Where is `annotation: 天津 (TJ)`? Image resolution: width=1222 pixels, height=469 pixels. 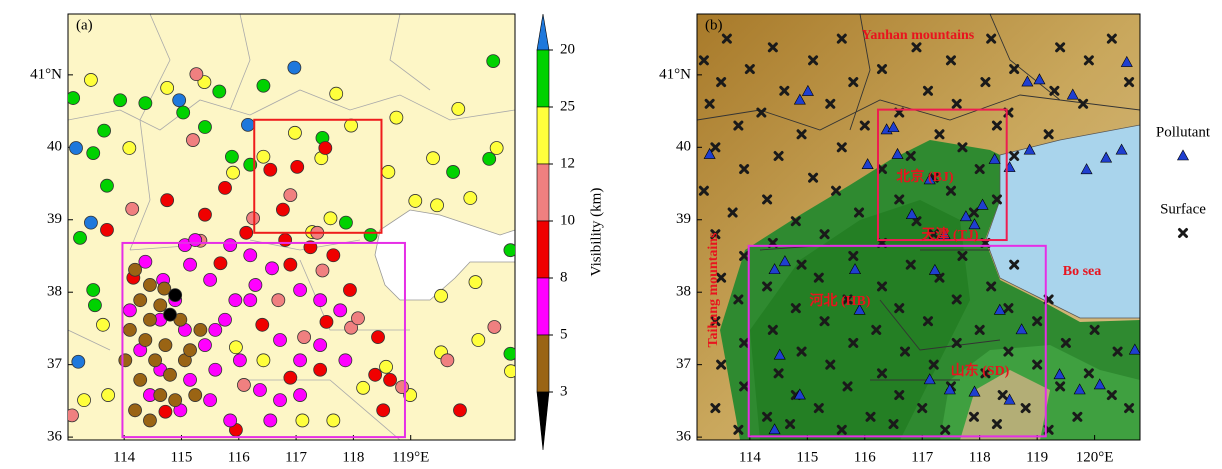
annotation: 天津 (TJ) is located at coordinates (949, 234).